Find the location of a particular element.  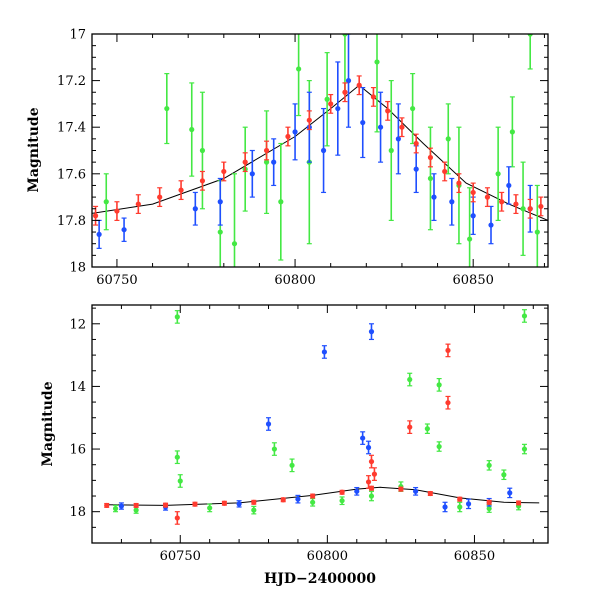

y-tick-label: 12 is located at coordinates (77, 324).